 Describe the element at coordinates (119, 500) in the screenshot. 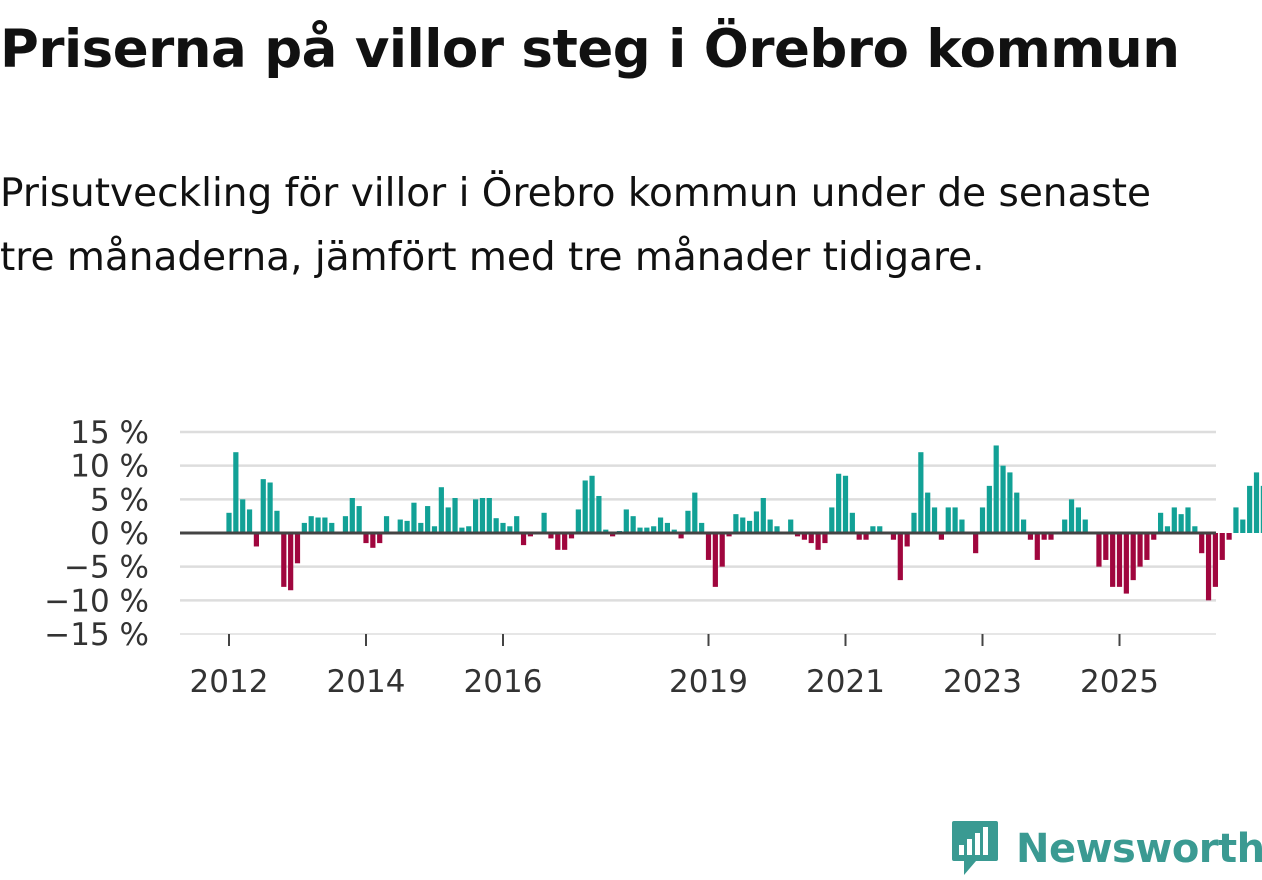

I see `y-tick-label: 5 %` at that location.